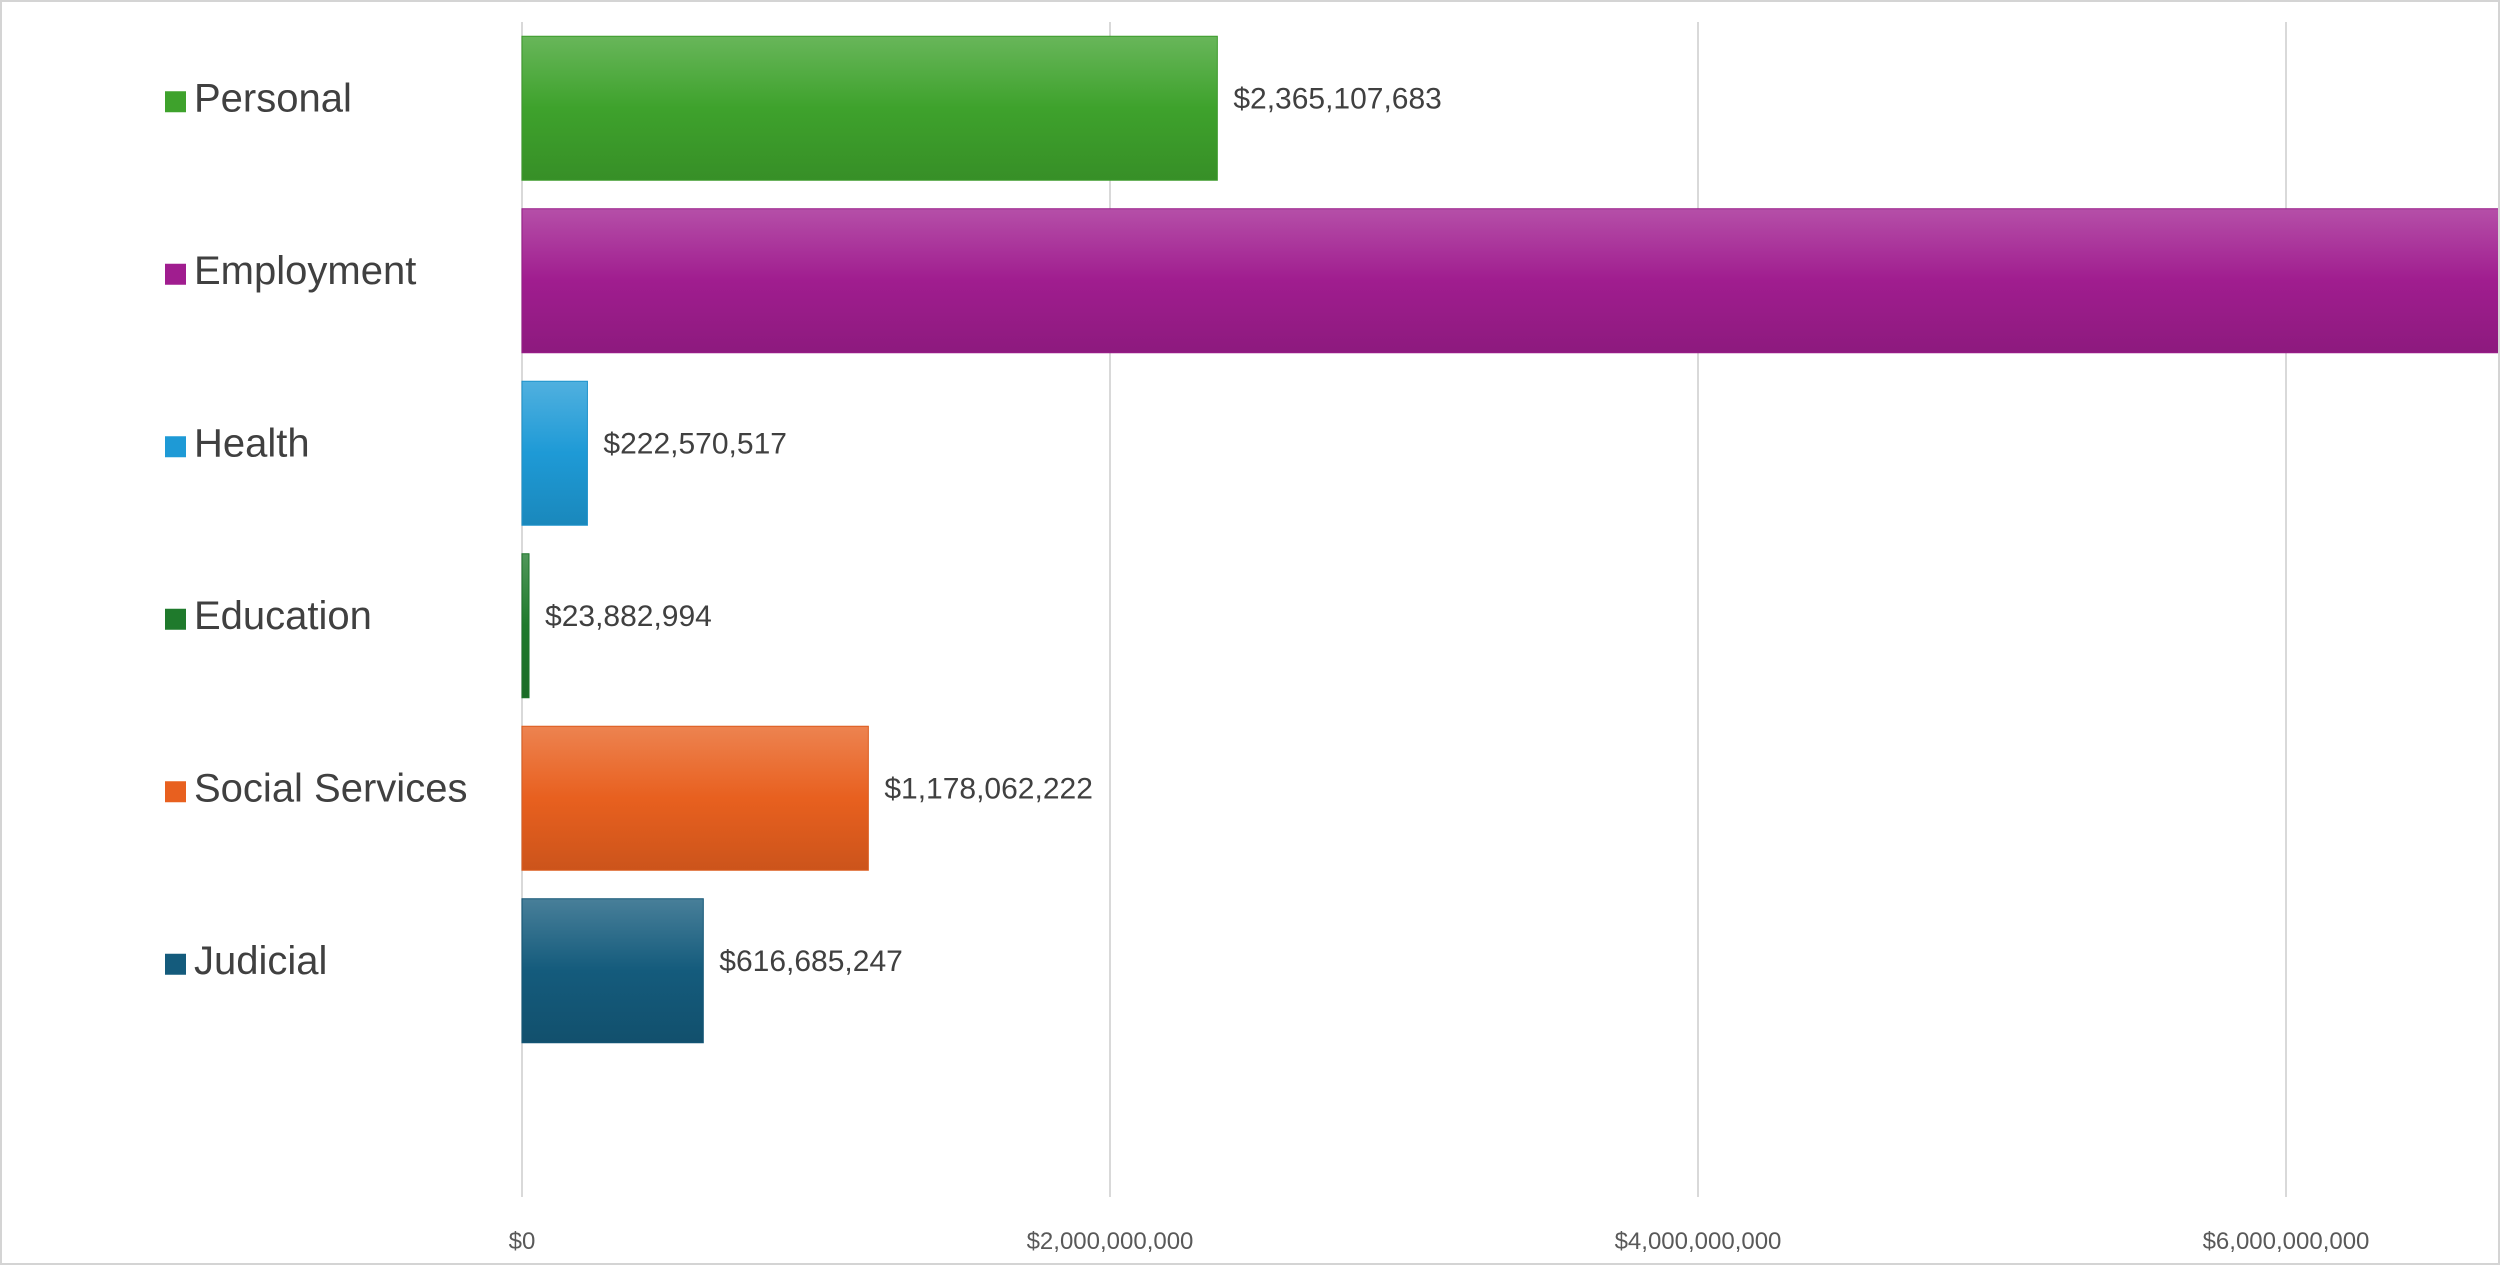 This screenshot has width=2500, height=1265. What do you see at coordinates (283, 616) in the screenshot?
I see `category-label: Education` at bounding box center [283, 616].